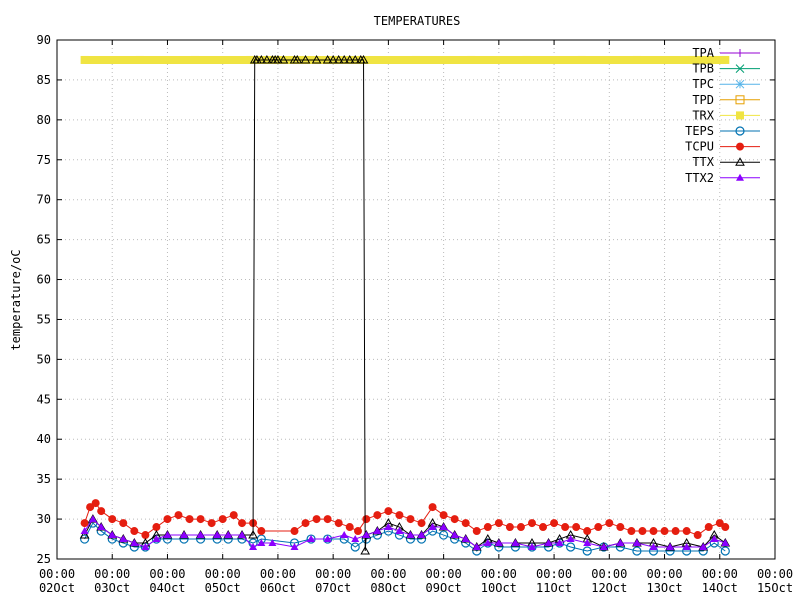 The height and width of the screenshot is (600, 800). I want to click on x-tick-date-label: 13Oct, so click(664, 588).